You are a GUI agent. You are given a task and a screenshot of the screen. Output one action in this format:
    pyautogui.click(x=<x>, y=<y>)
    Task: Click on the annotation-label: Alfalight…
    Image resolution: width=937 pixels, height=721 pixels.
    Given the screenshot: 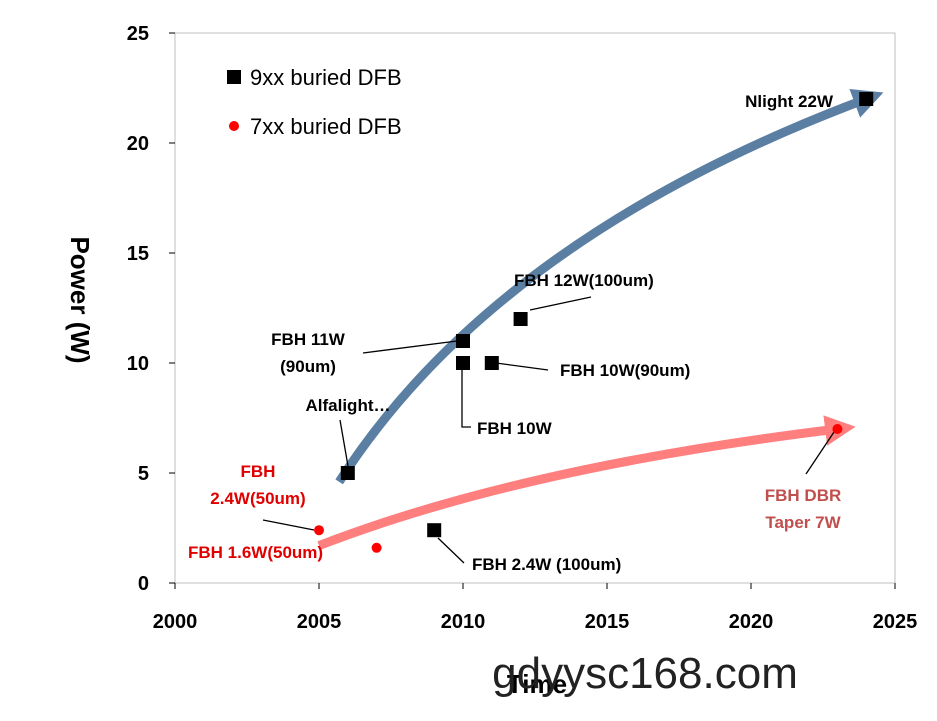 What is the action you would take?
    pyautogui.click(x=348, y=405)
    